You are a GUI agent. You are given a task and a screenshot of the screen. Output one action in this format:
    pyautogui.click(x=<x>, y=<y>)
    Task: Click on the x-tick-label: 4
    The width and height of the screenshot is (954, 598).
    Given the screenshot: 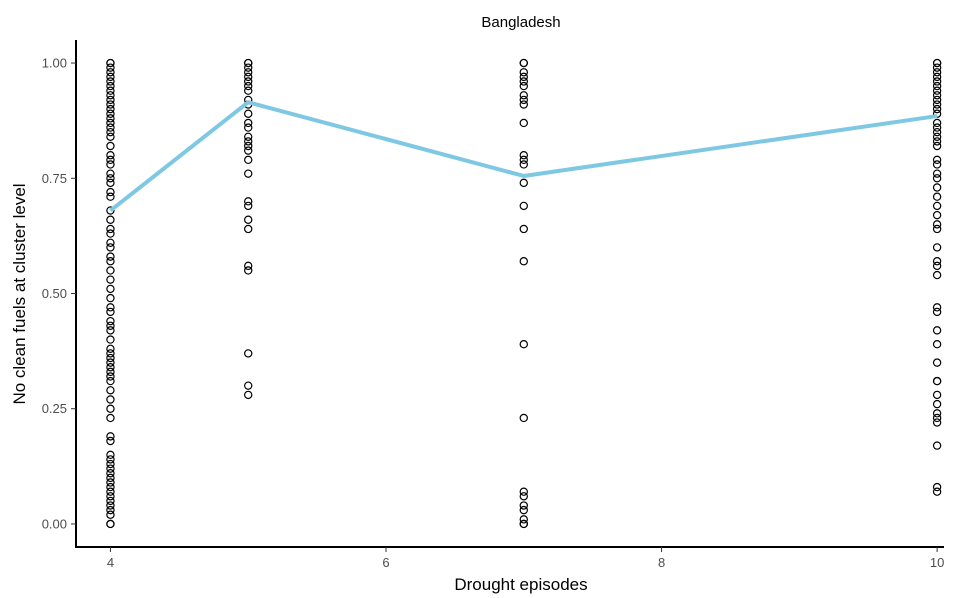 What is the action you would take?
    pyautogui.click(x=110, y=562)
    